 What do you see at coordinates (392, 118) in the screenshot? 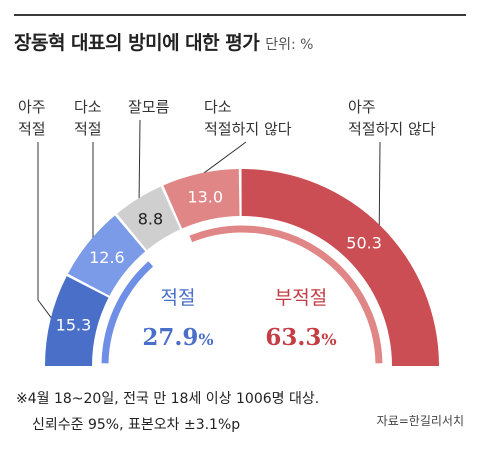
I see `category-label-very-inappropriate: 아주 적절하지 않다` at bounding box center [392, 118].